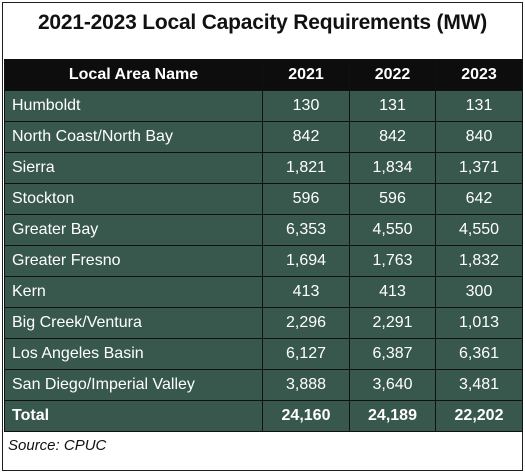  What do you see at coordinates (392, 416) in the screenshot?
I see `total-2022-cell: 24,189` at bounding box center [392, 416].